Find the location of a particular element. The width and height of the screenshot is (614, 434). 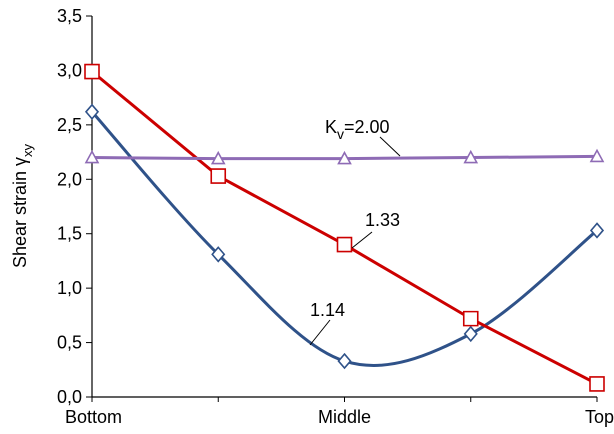

series-label: Kv=2.00 is located at coordinates (357, 129).